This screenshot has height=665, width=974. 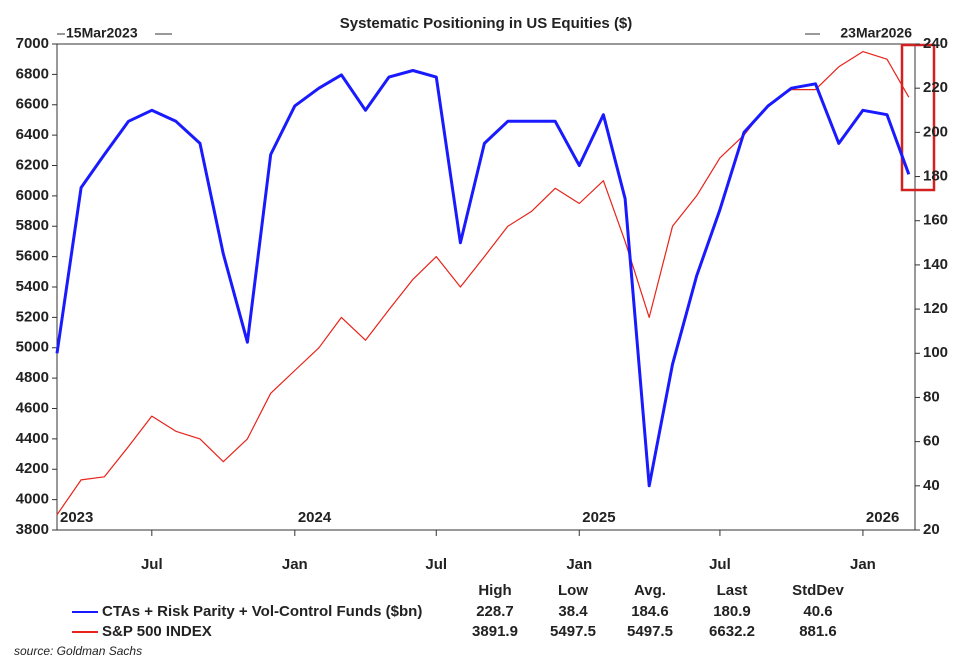 What do you see at coordinates (32, 134) in the screenshot?
I see `y-tick-label: 6400` at bounding box center [32, 134].